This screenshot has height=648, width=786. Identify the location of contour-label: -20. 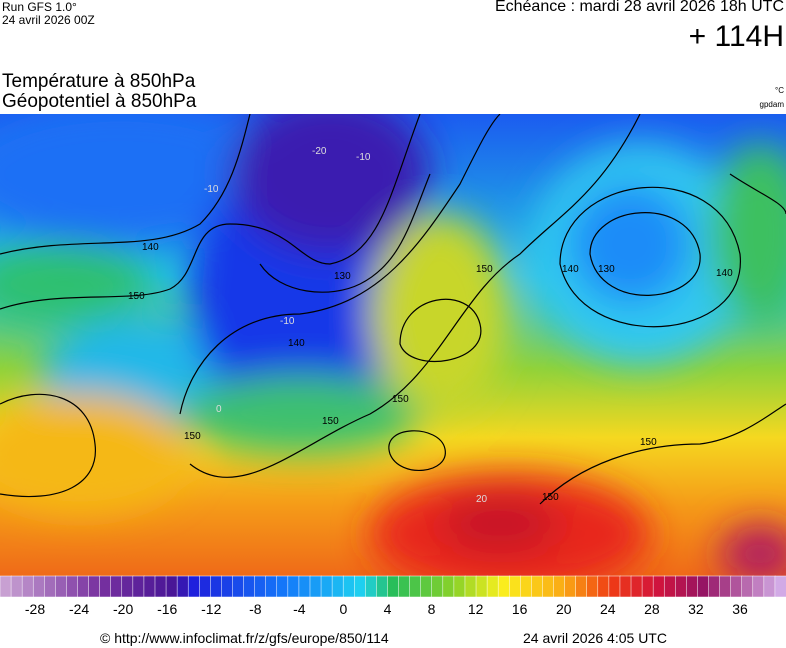
(319, 151).